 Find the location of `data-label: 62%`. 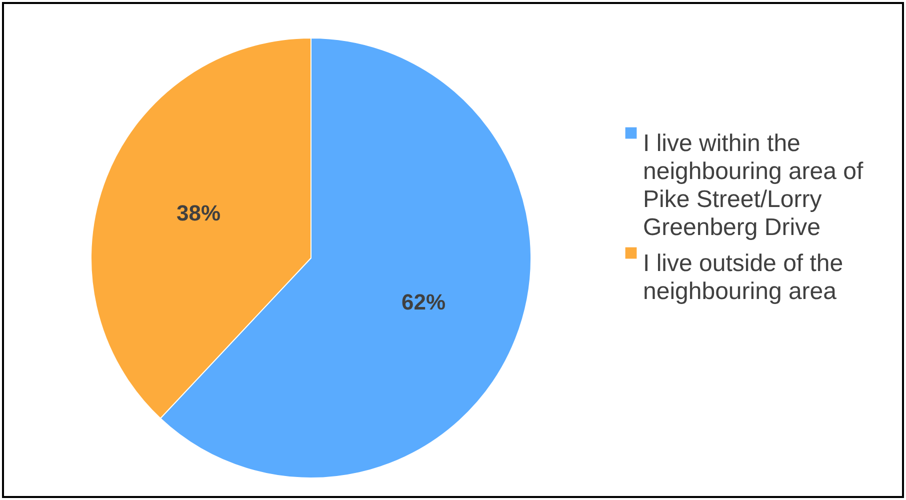

data-label: 62% is located at coordinates (423, 302).